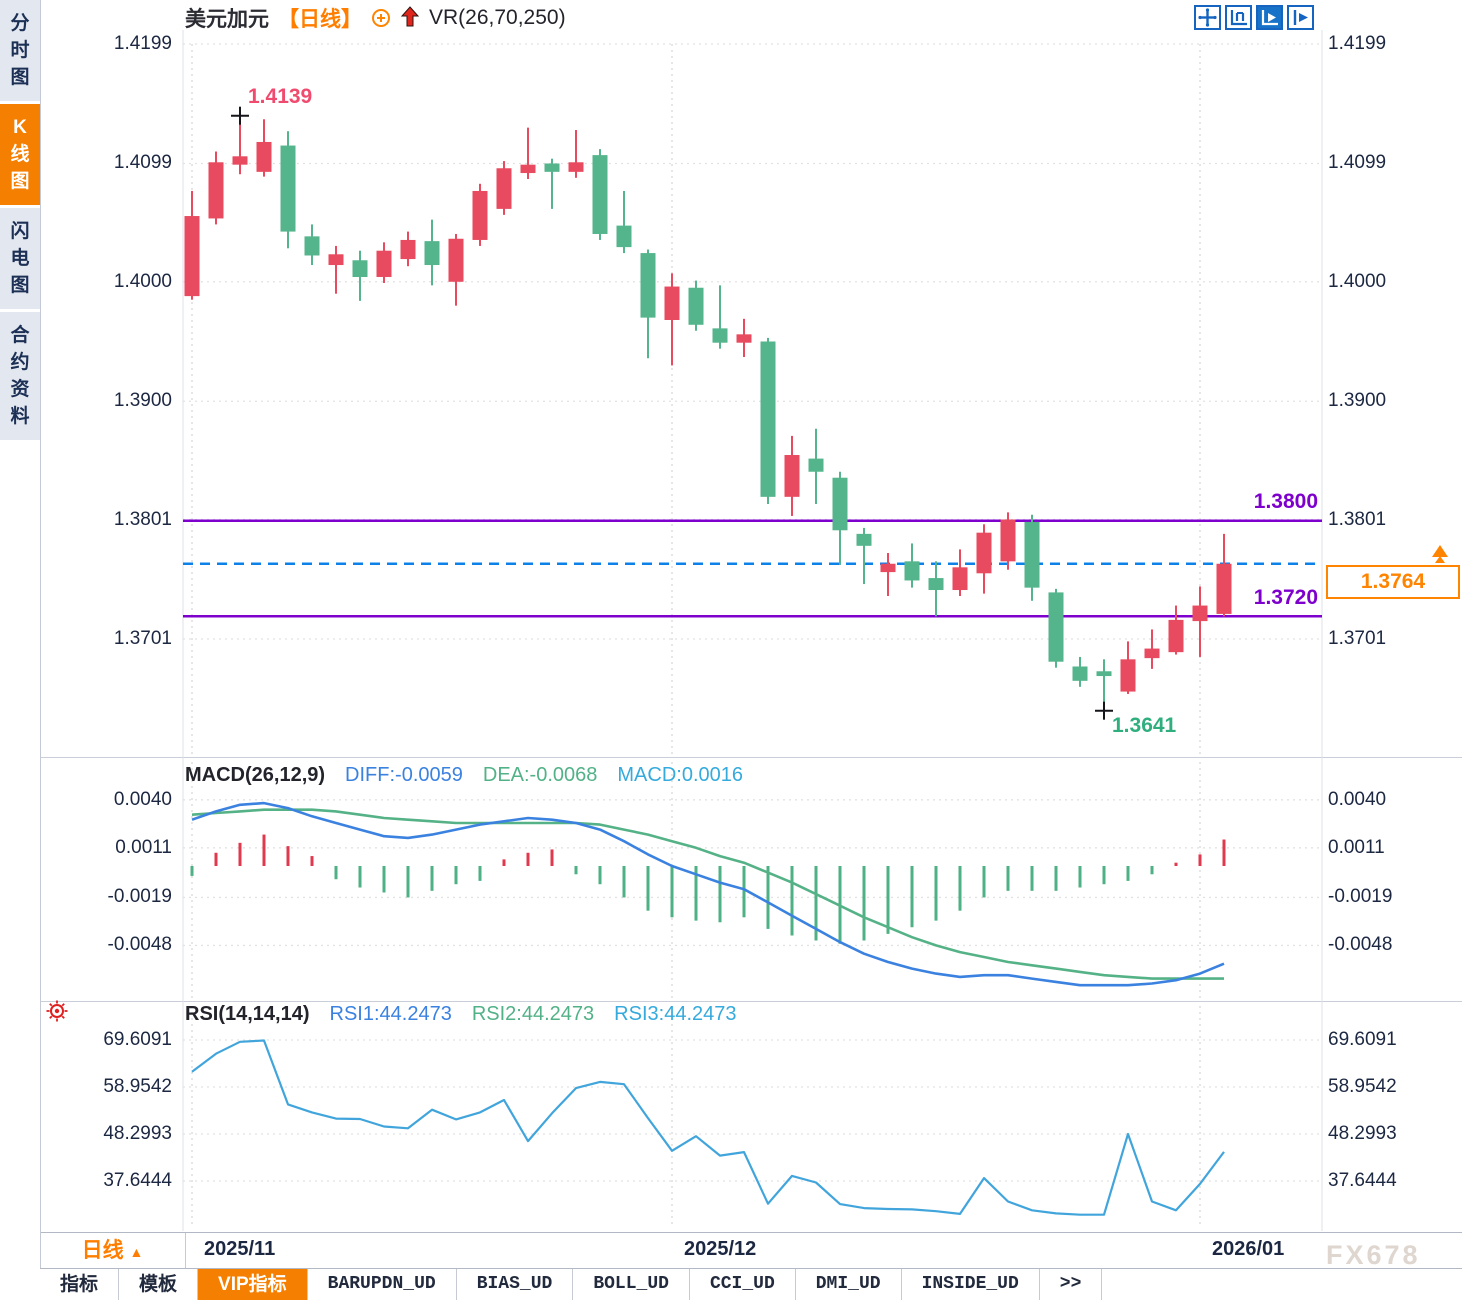 Image resolution: width=1462 pixels, height=1301 pixels. I want to click on right-axis-label: 1.4099, so click(1357, 163).